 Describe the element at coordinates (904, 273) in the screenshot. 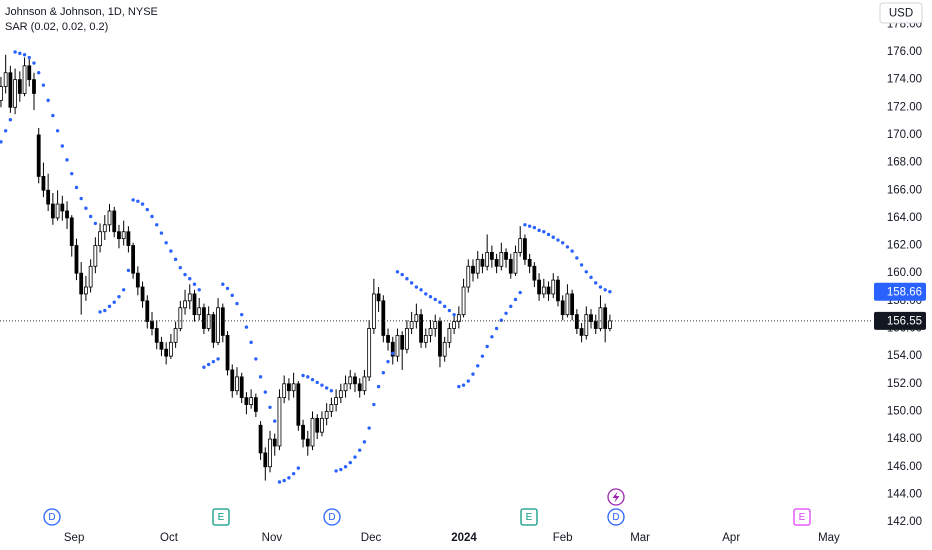

I see `y-tick-label: 160.00` at that location.